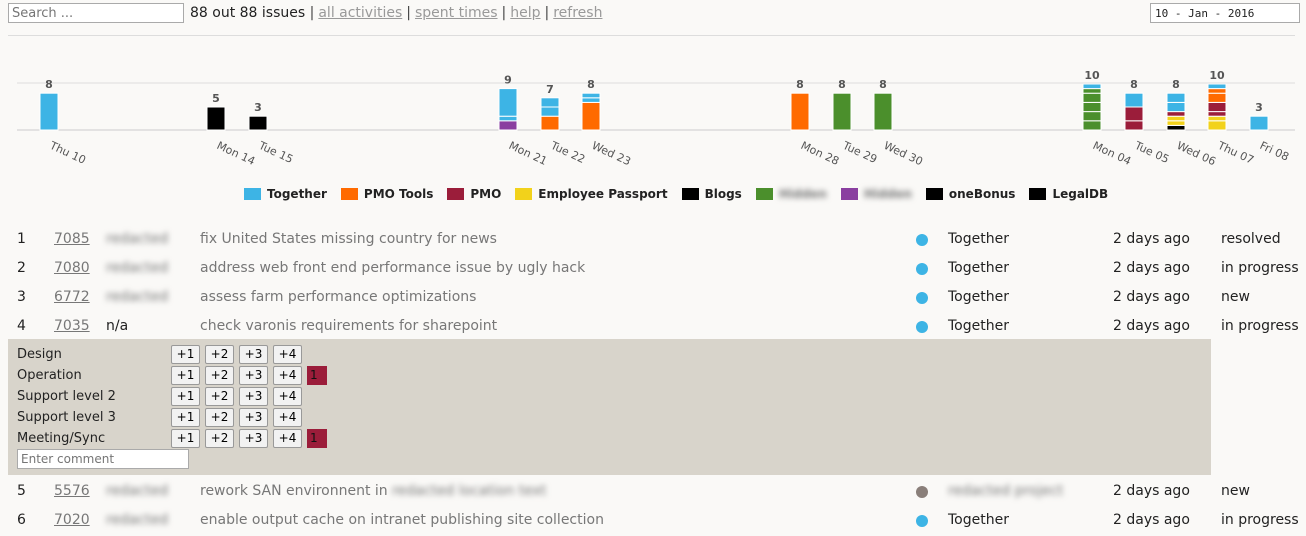  What do you see at coordinates (467, 491) in the screenshot?
I see `redacted-text: redacted location text` at bounding box center [467, 491].